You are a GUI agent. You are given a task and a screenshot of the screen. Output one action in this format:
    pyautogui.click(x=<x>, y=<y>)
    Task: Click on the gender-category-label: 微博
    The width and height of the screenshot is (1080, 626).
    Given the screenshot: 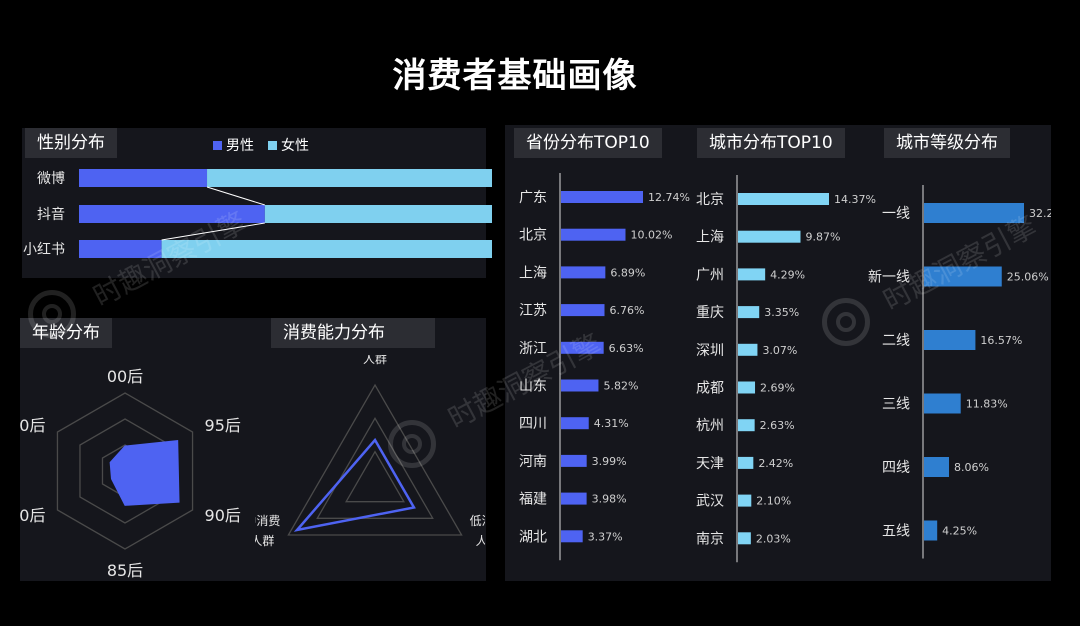 What is the action you would take?
    pyautogui.click(x=51, y=178)
    